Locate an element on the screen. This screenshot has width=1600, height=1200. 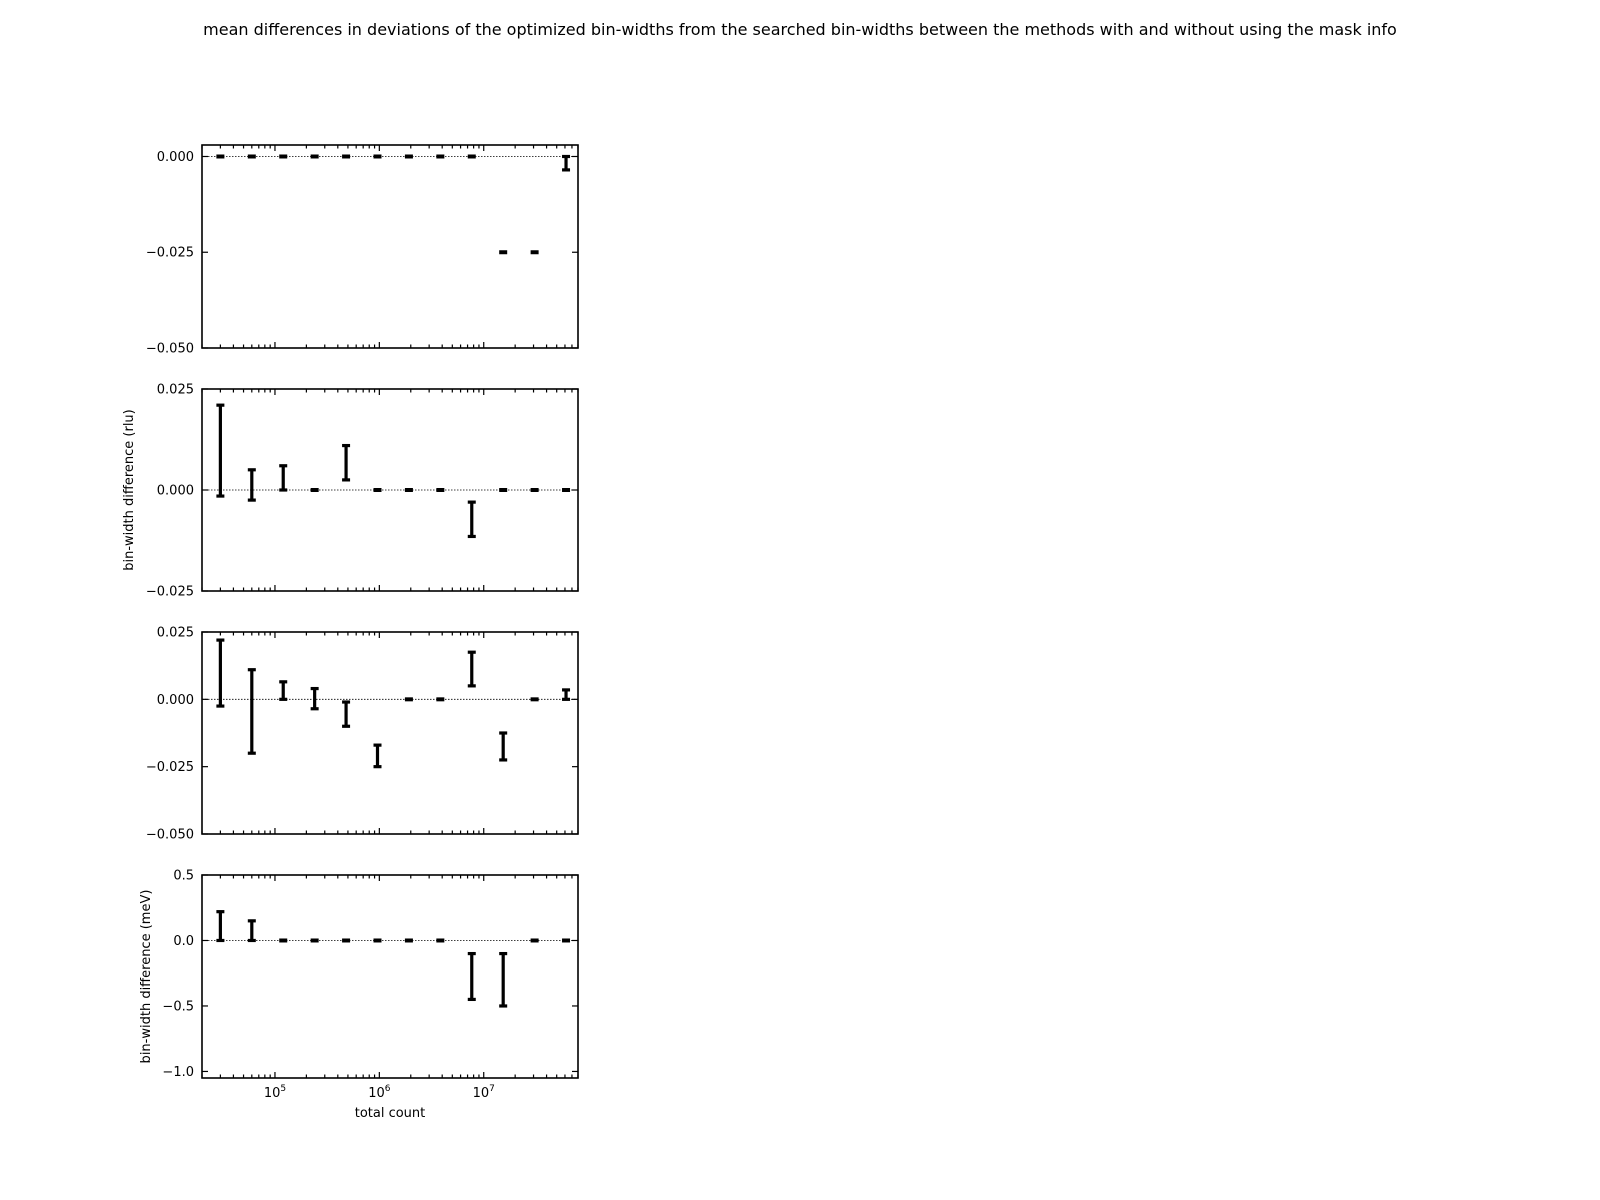
y-tick-label: −0.5 is located at coordinates (178, 1006).